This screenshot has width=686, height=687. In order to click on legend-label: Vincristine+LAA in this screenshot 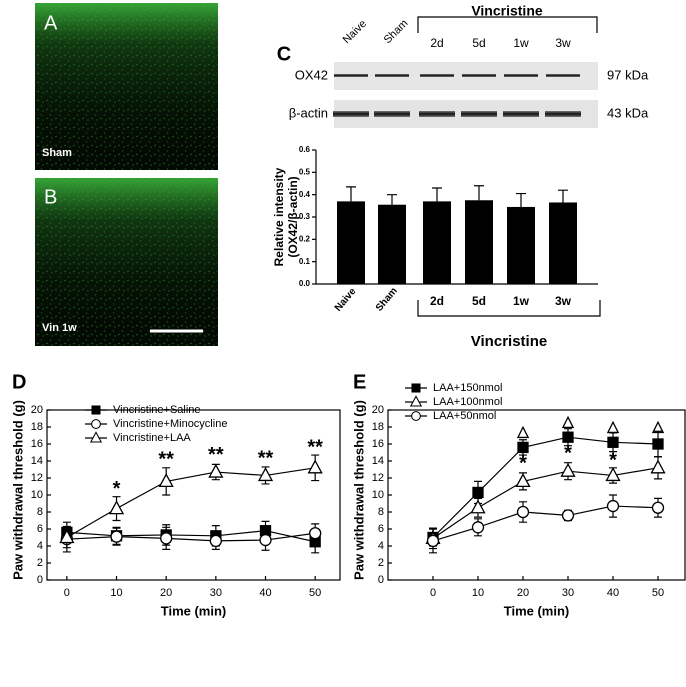, I will do `click(152, 438)`.